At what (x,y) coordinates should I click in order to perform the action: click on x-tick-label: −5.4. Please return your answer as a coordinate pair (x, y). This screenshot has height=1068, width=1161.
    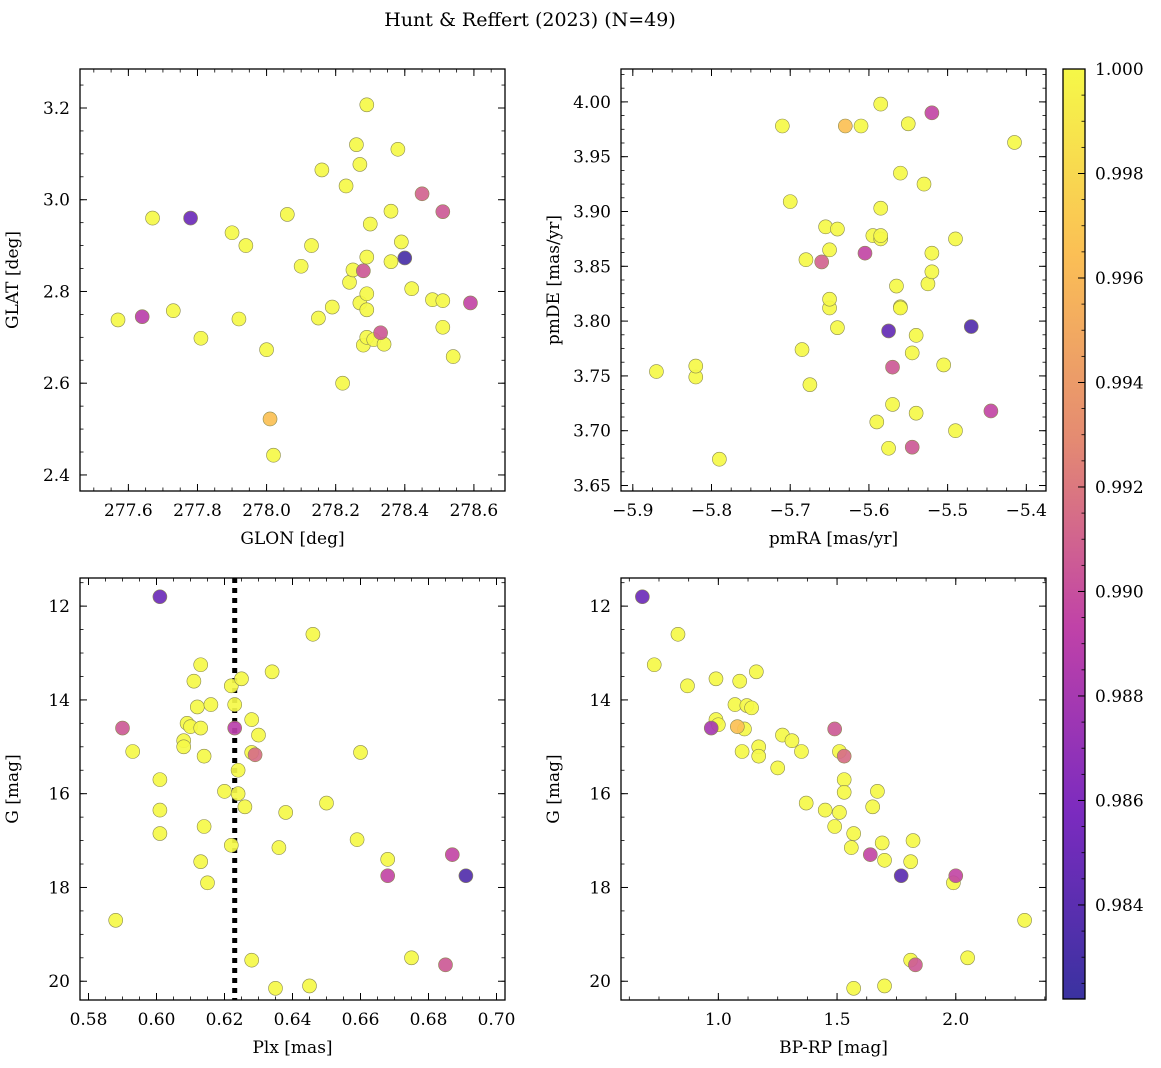
    Looking at the image, I should click on (1026, 511).